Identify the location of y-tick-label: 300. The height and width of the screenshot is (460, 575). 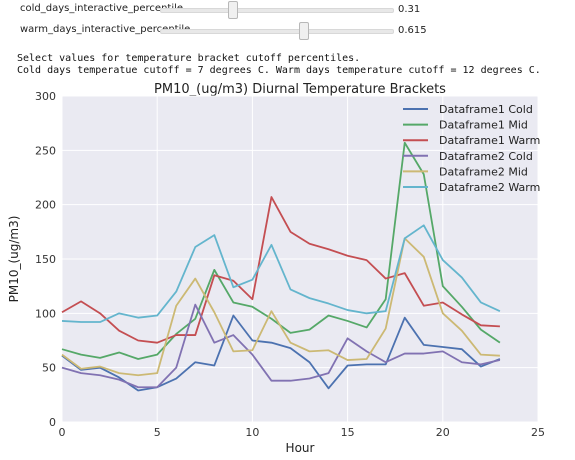
(45, 96).